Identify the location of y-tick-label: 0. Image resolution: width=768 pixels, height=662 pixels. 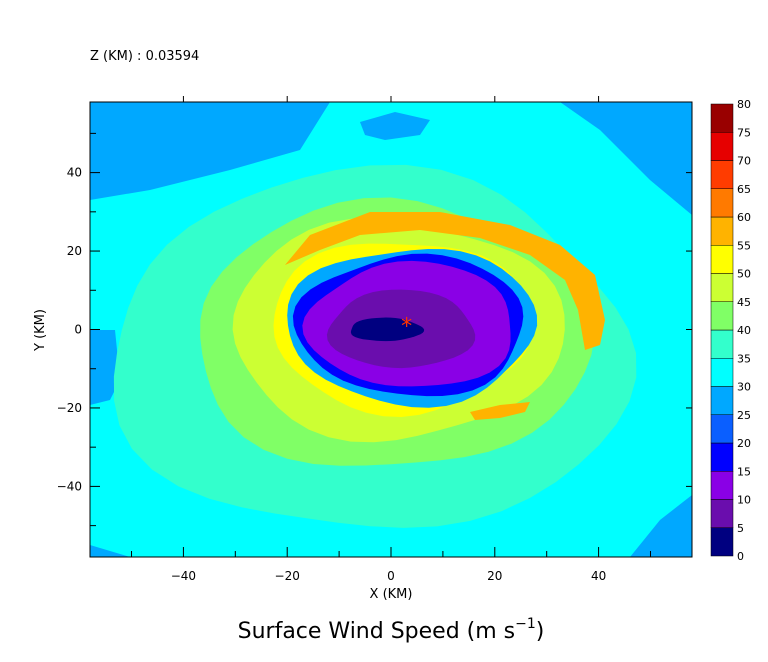
(78, 330).